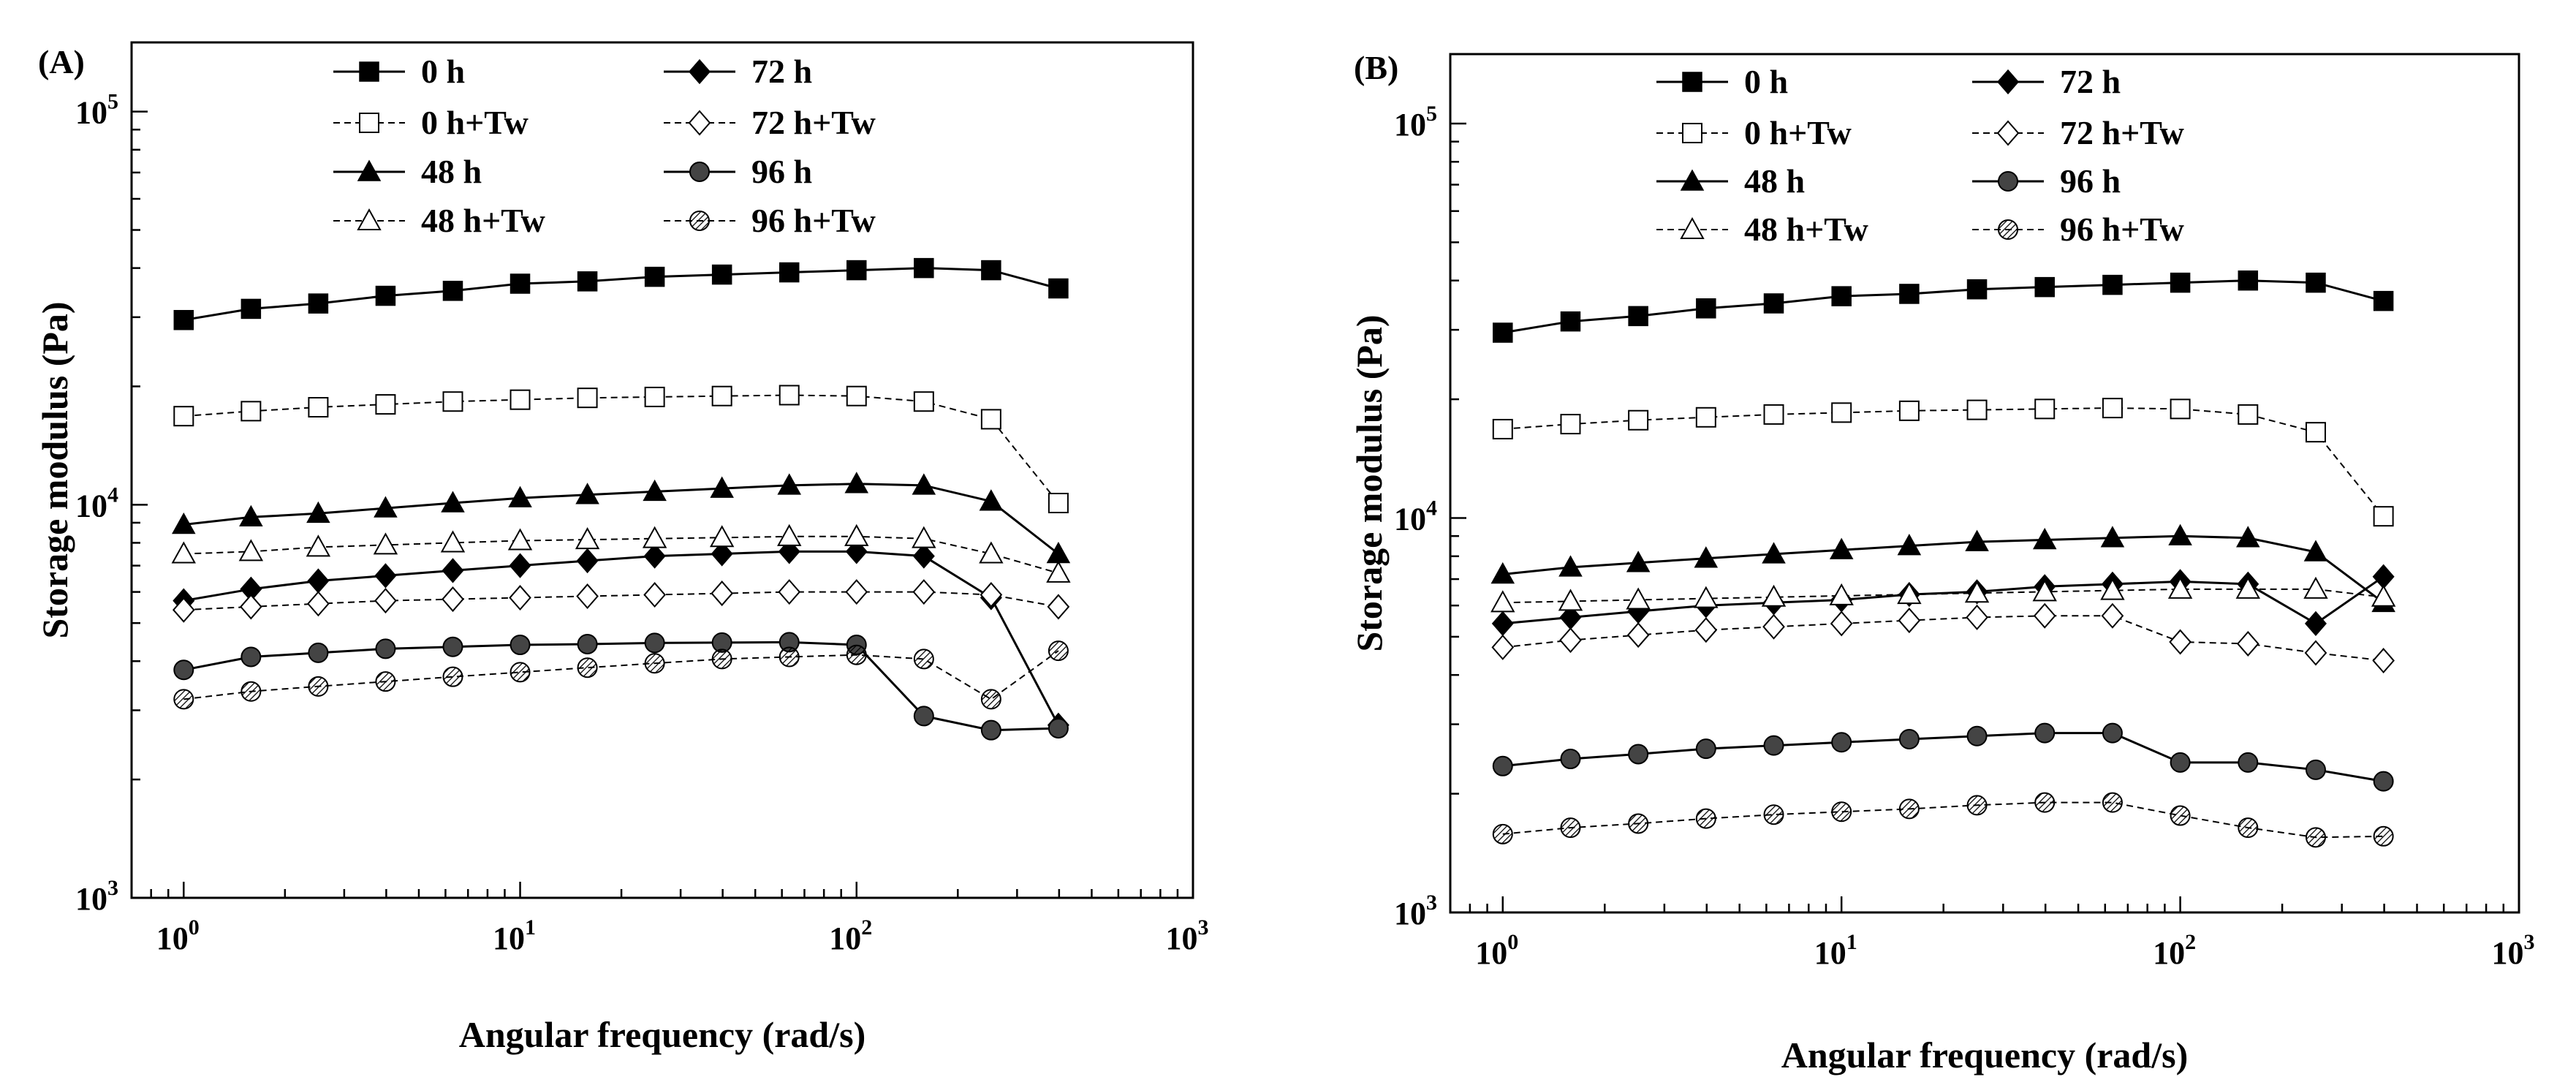 Image resolution: width=2576 pixels, height=1085 pixels. I want to click on legend-label: 96 h+Tw, so click(813, 220).